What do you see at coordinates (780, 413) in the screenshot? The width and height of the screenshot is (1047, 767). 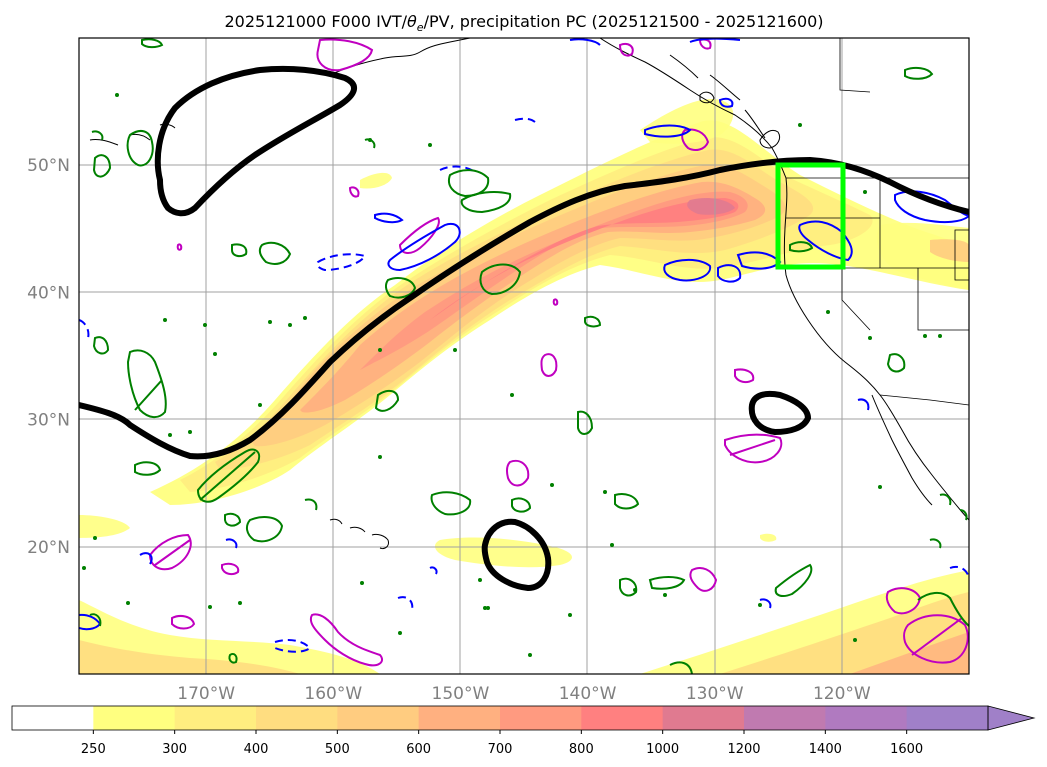 I see `theta-e-closed-east` at bounding box center [780, 413].